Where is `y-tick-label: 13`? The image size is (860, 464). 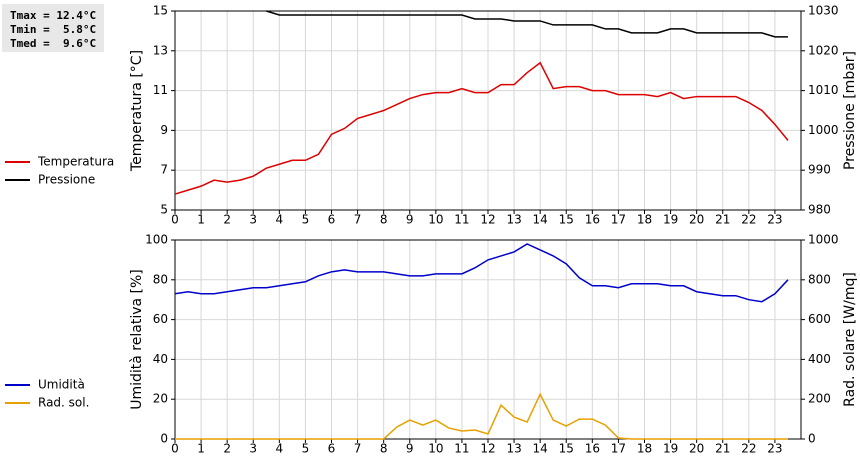
y-tick-label: 13 is located at coordinates (160, 50).